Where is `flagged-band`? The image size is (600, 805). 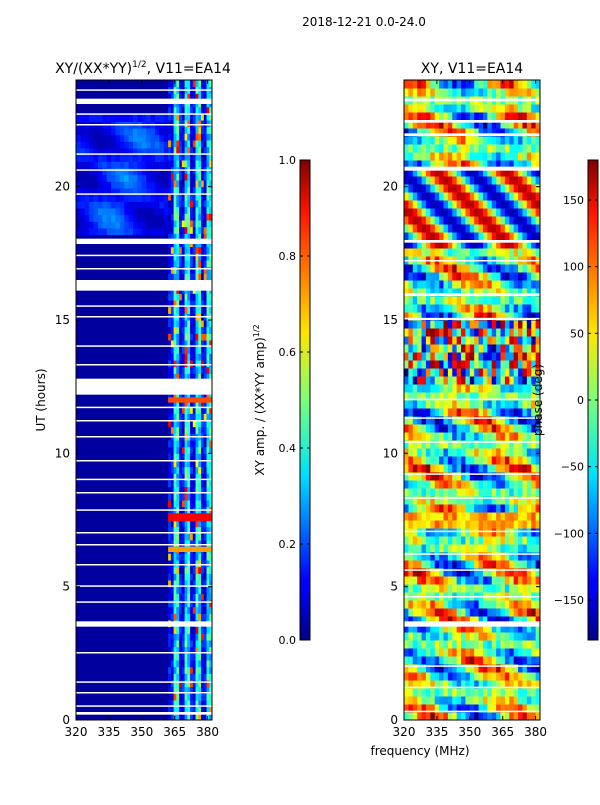 flagged-band is located at coordinates (144, 90).